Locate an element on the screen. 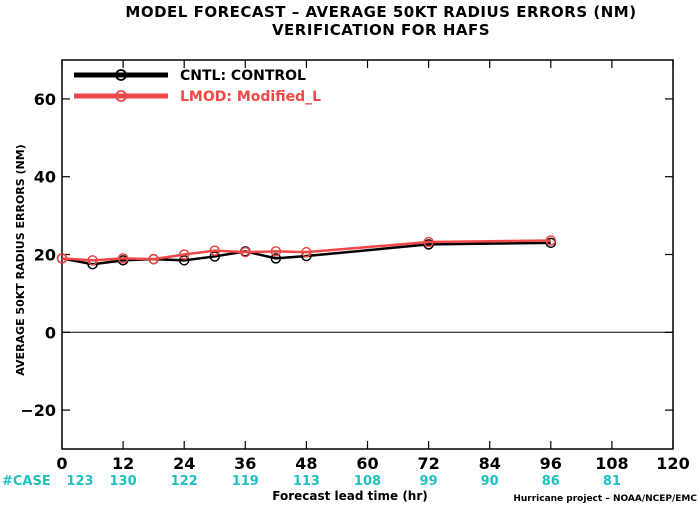 This screenshot has width=700, height=506. x-tick-label: 12 is located at coordinates (123, 463).